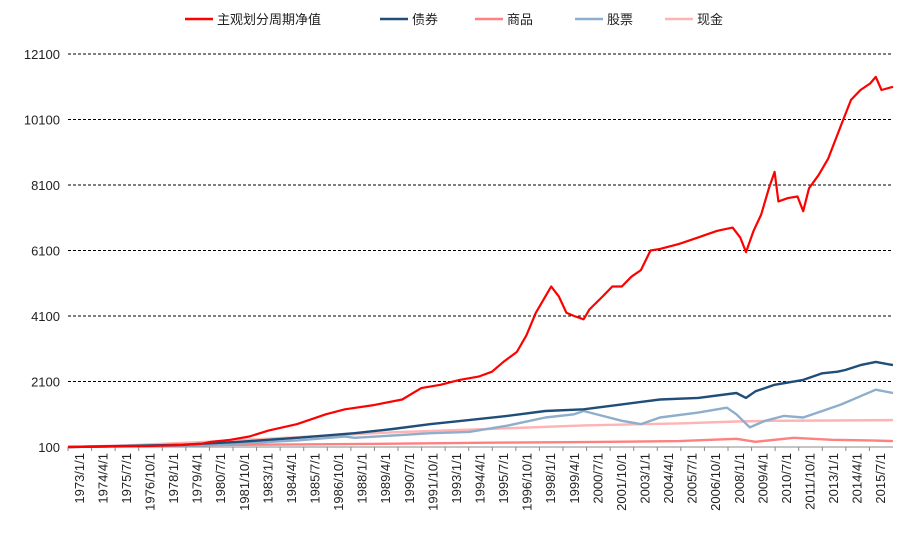  I want to click on x-tick-label: 2011/10/1, so click(810, 481).